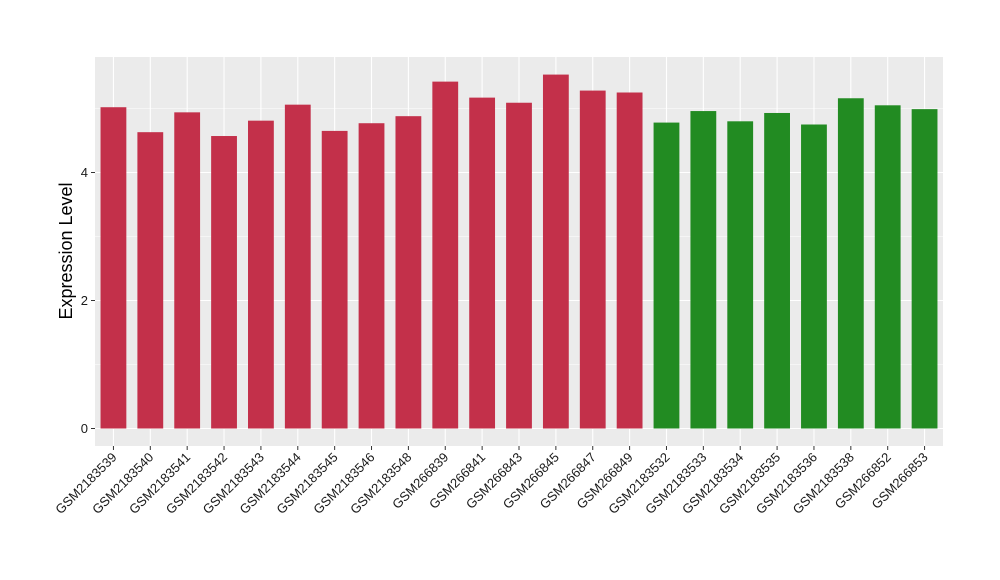  I want to click on bar-gsm266843, so click(519, 265).